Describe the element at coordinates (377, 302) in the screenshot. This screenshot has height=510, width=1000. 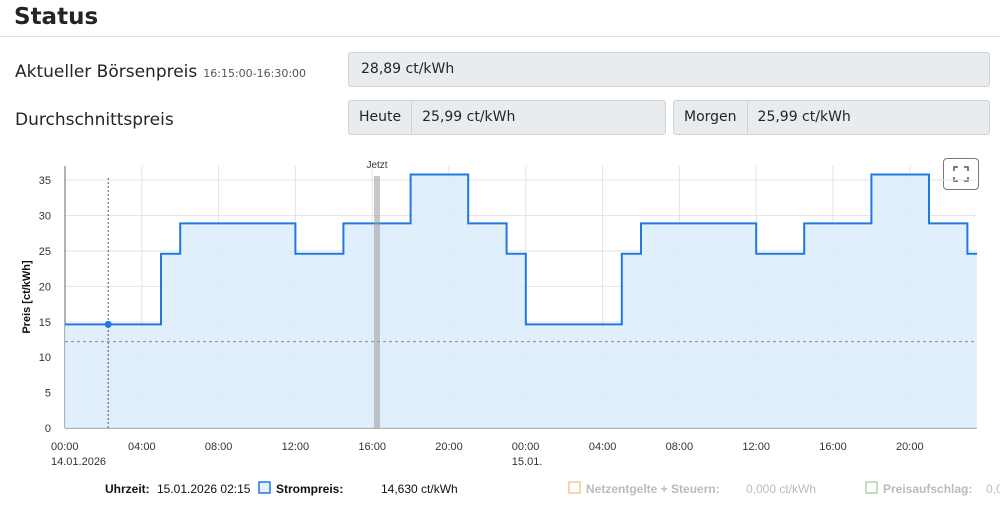
I see `now-marker` at that location.